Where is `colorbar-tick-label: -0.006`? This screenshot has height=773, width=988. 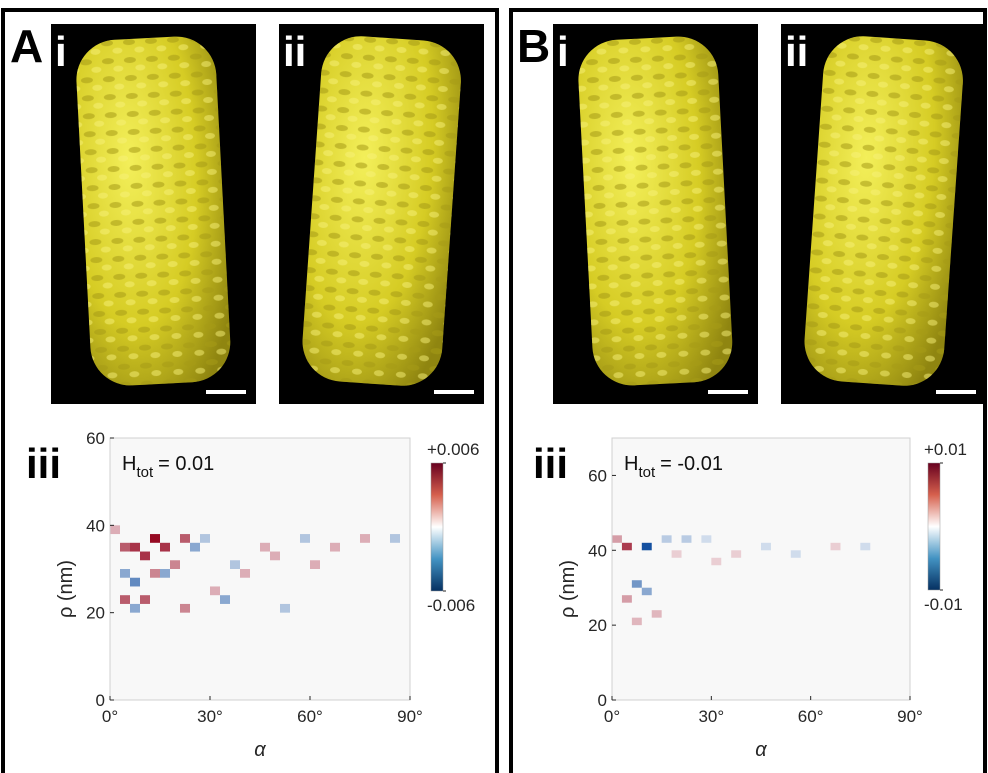
colorbar-tick-label: -0.006 is located at coordinates (451, 605).